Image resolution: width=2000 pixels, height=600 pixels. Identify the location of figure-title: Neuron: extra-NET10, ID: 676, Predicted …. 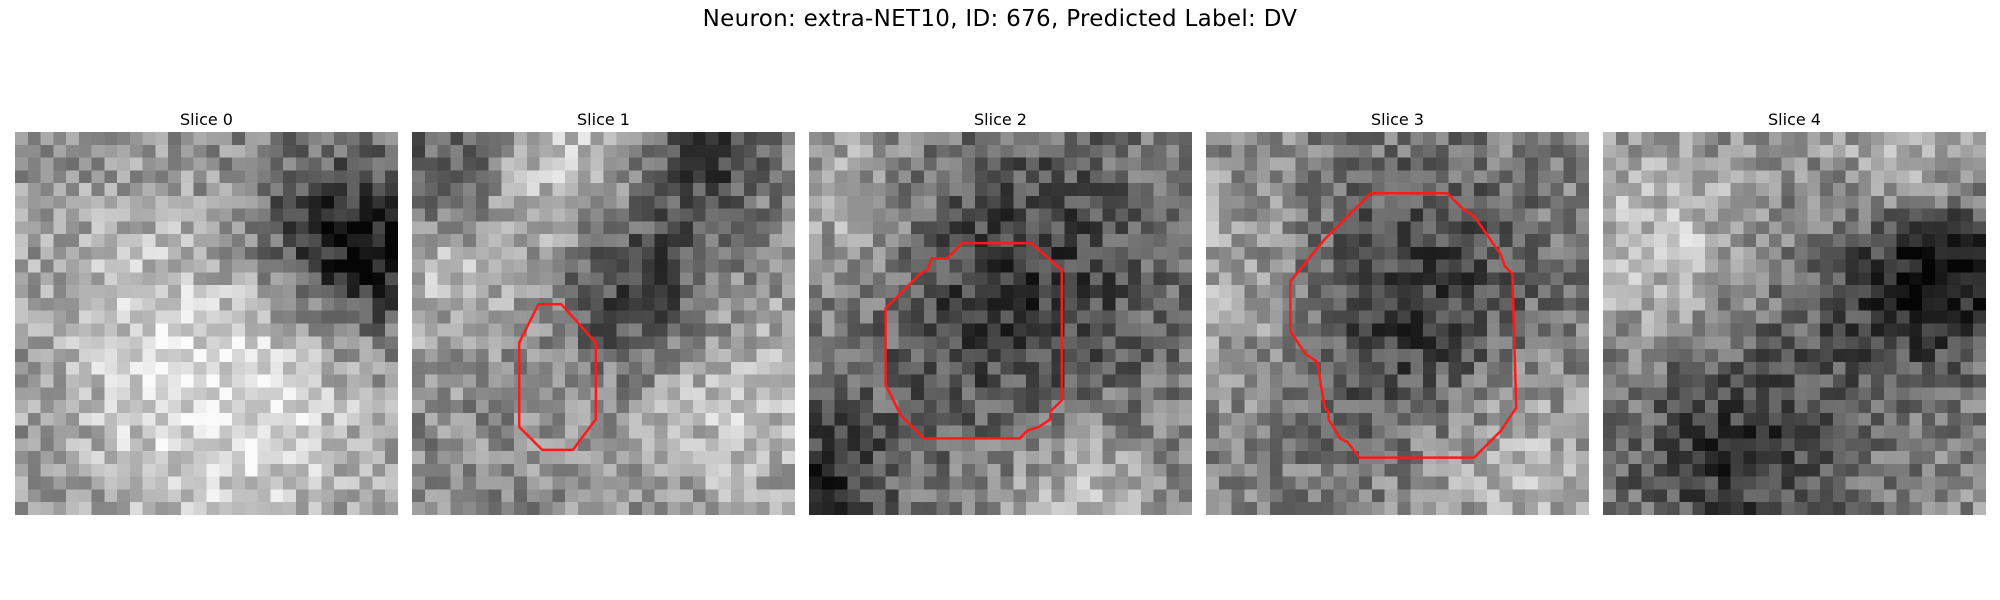
(1000, 19).